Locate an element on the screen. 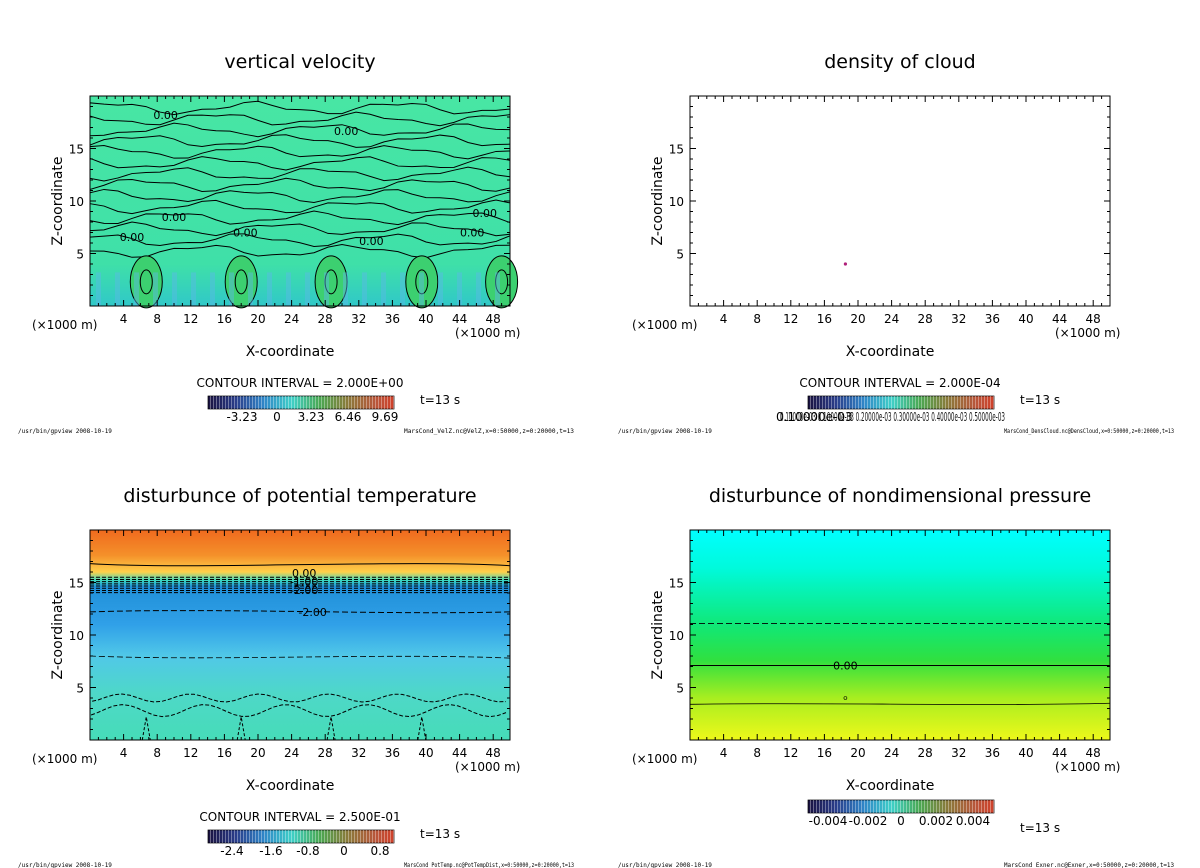 The width and height of the screenshot is (1200, 868). chart-title: density of cloud is located at coordinates (900, 62).